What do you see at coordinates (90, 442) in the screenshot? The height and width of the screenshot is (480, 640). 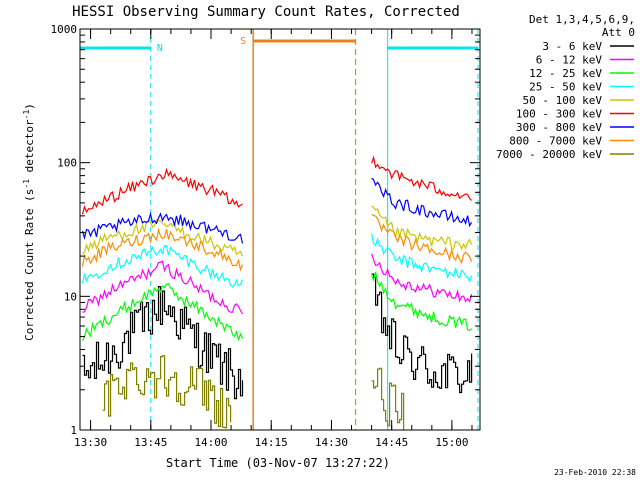 I see `x-tick-label-0: 13:30` at bounding box center [90, 442].